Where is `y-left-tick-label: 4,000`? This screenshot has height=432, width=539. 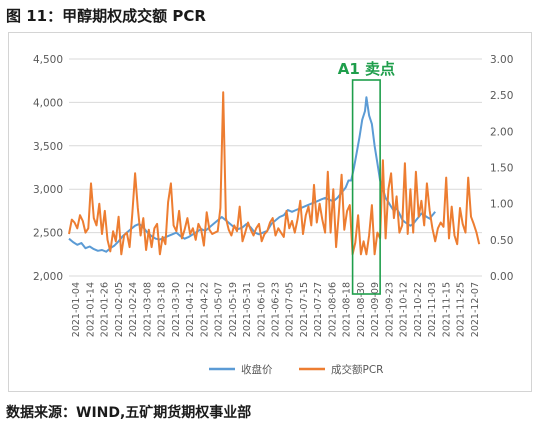
y-left-tick-label: 4,000 is located at coordinates (48, 103).